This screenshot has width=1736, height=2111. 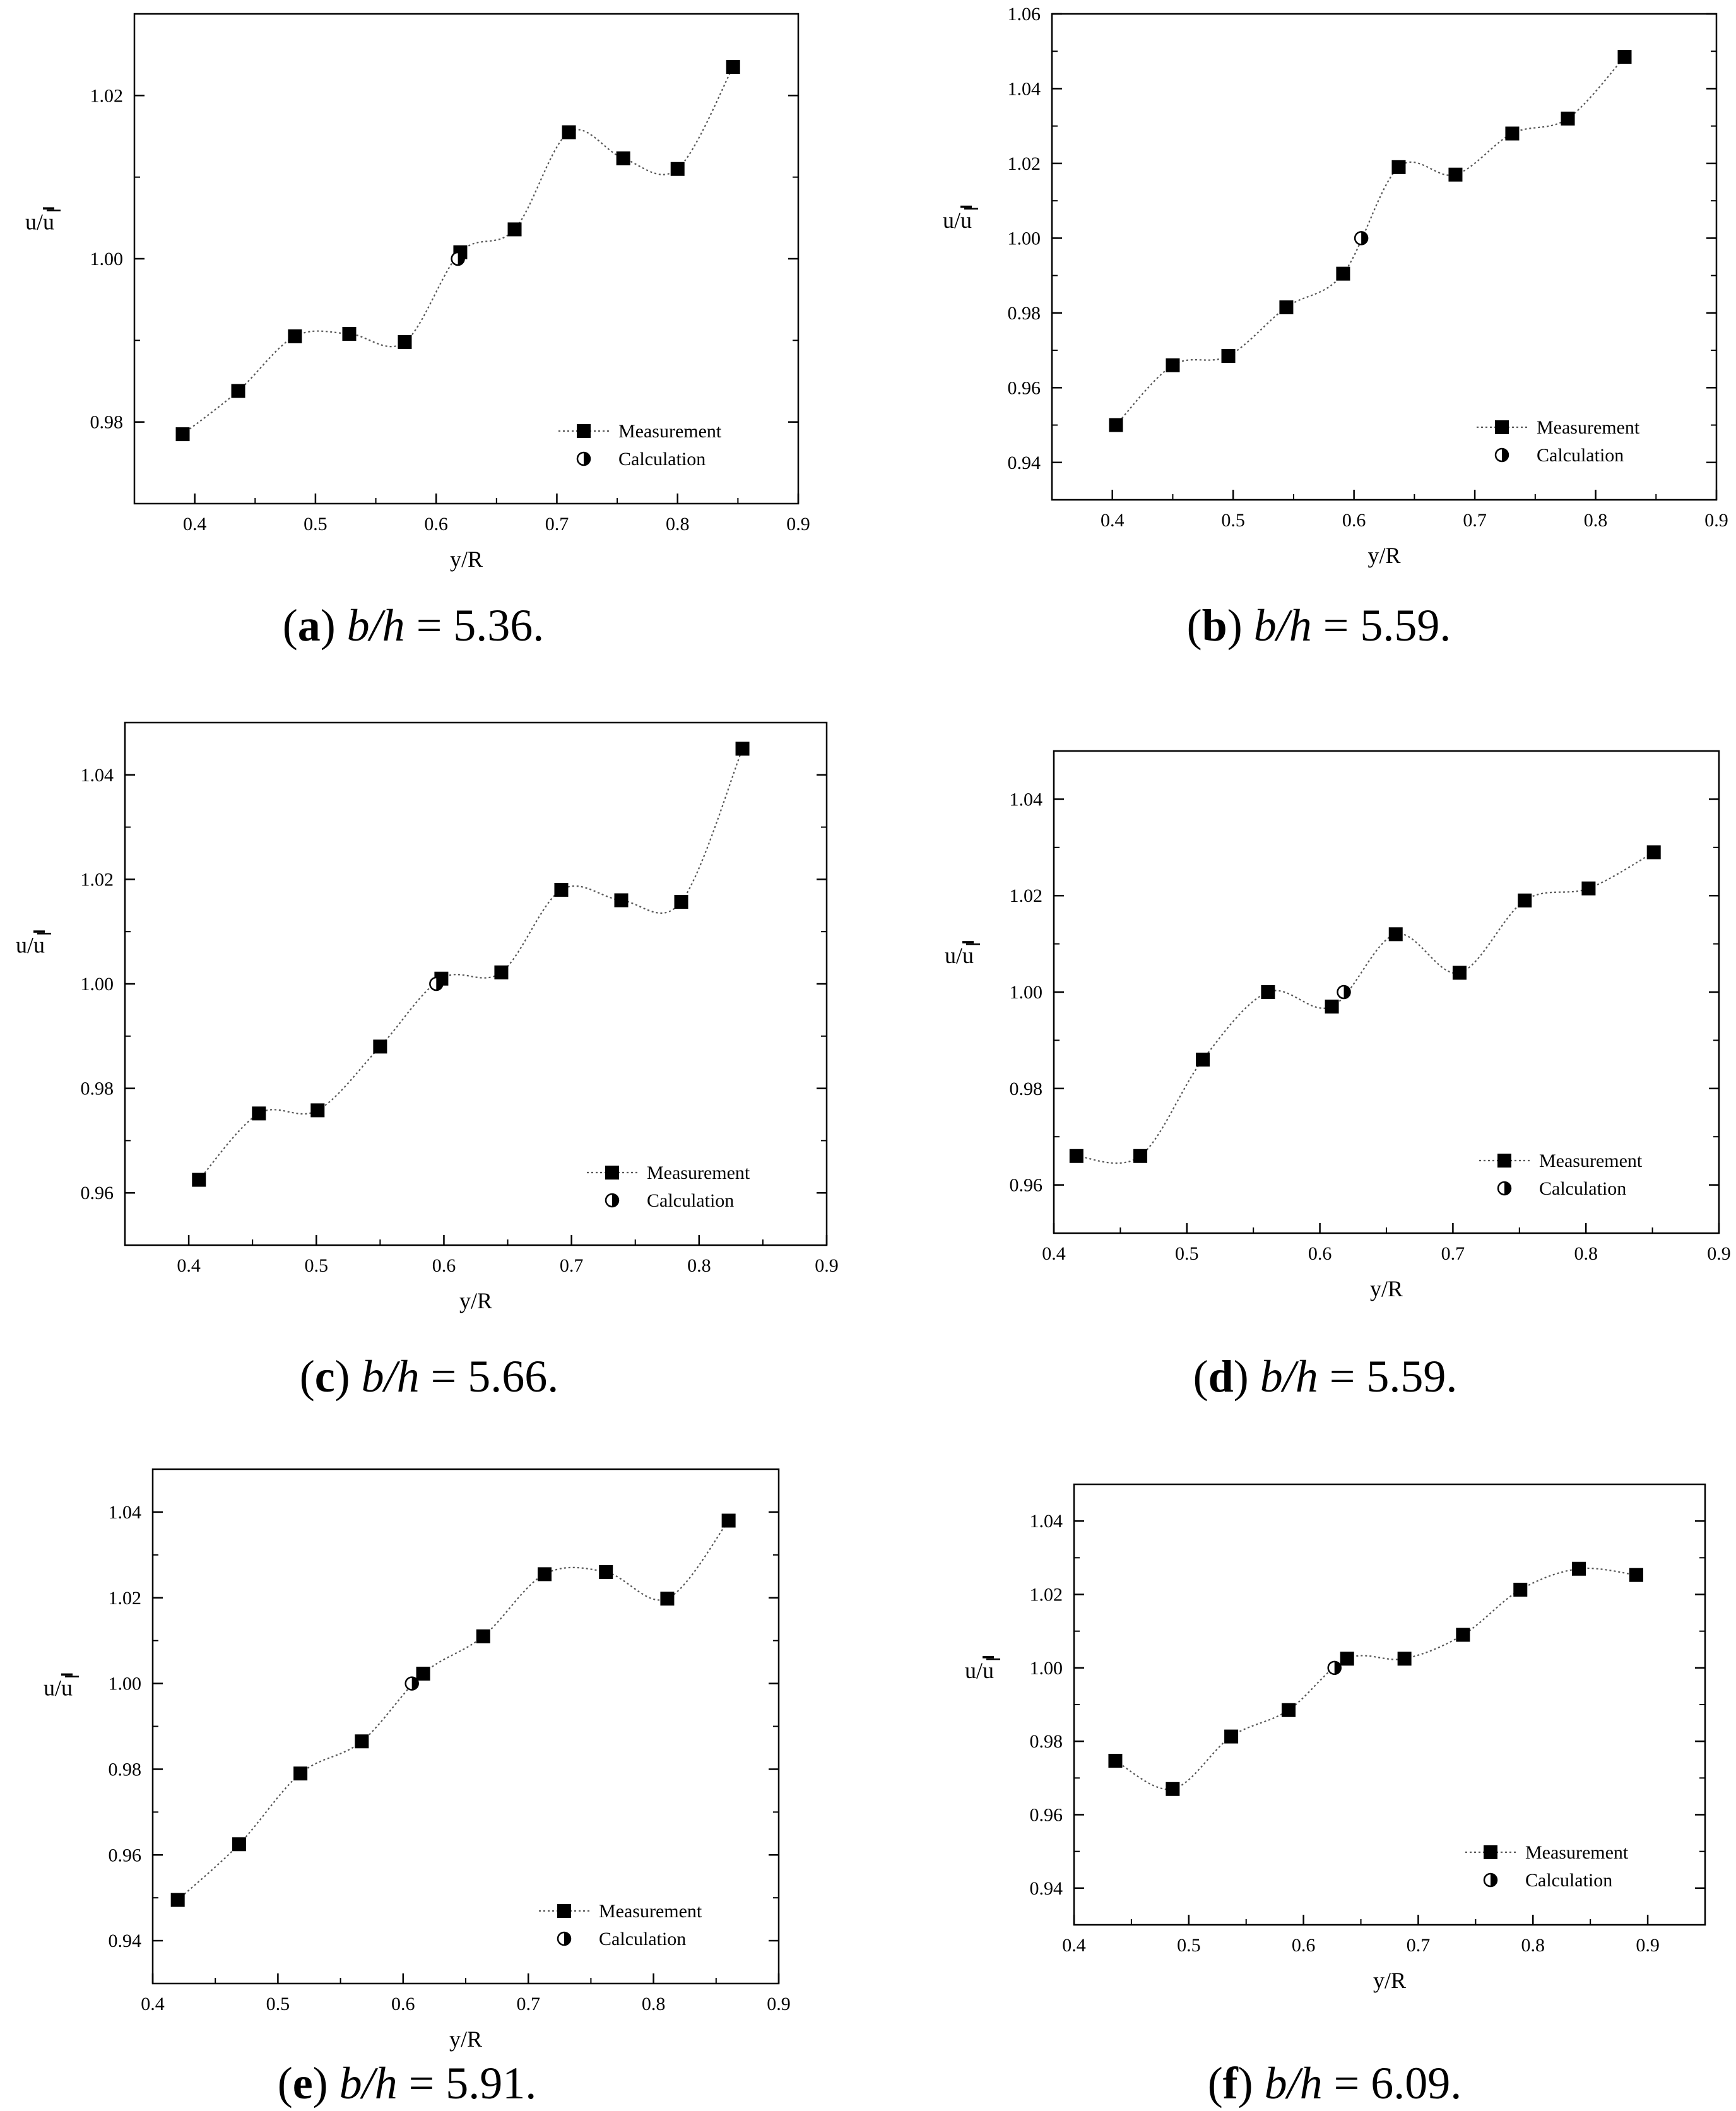 I want to click on legend-measurement-marker-e, so click(x=564, y=1911).